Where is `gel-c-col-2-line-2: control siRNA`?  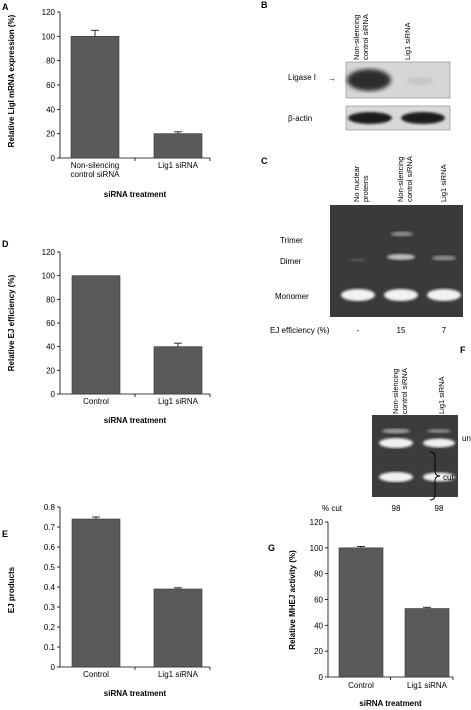
gel-c-col-2-line-2: control siRNA is located at coordinates (409, 179).